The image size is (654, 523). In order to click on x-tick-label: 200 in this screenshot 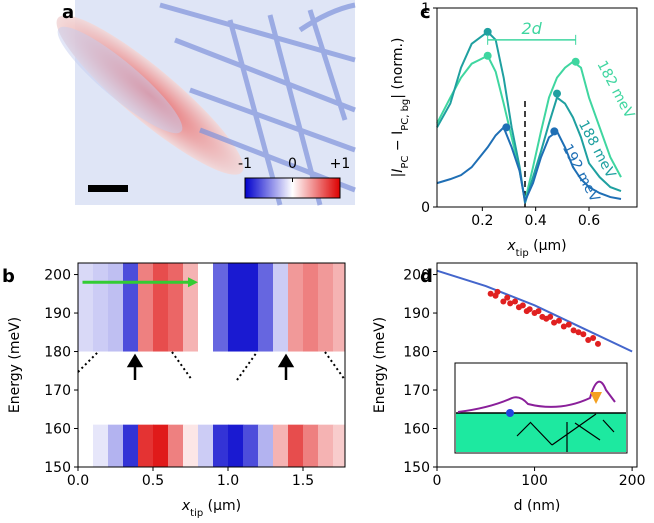, I will do `click(632, 481)`.